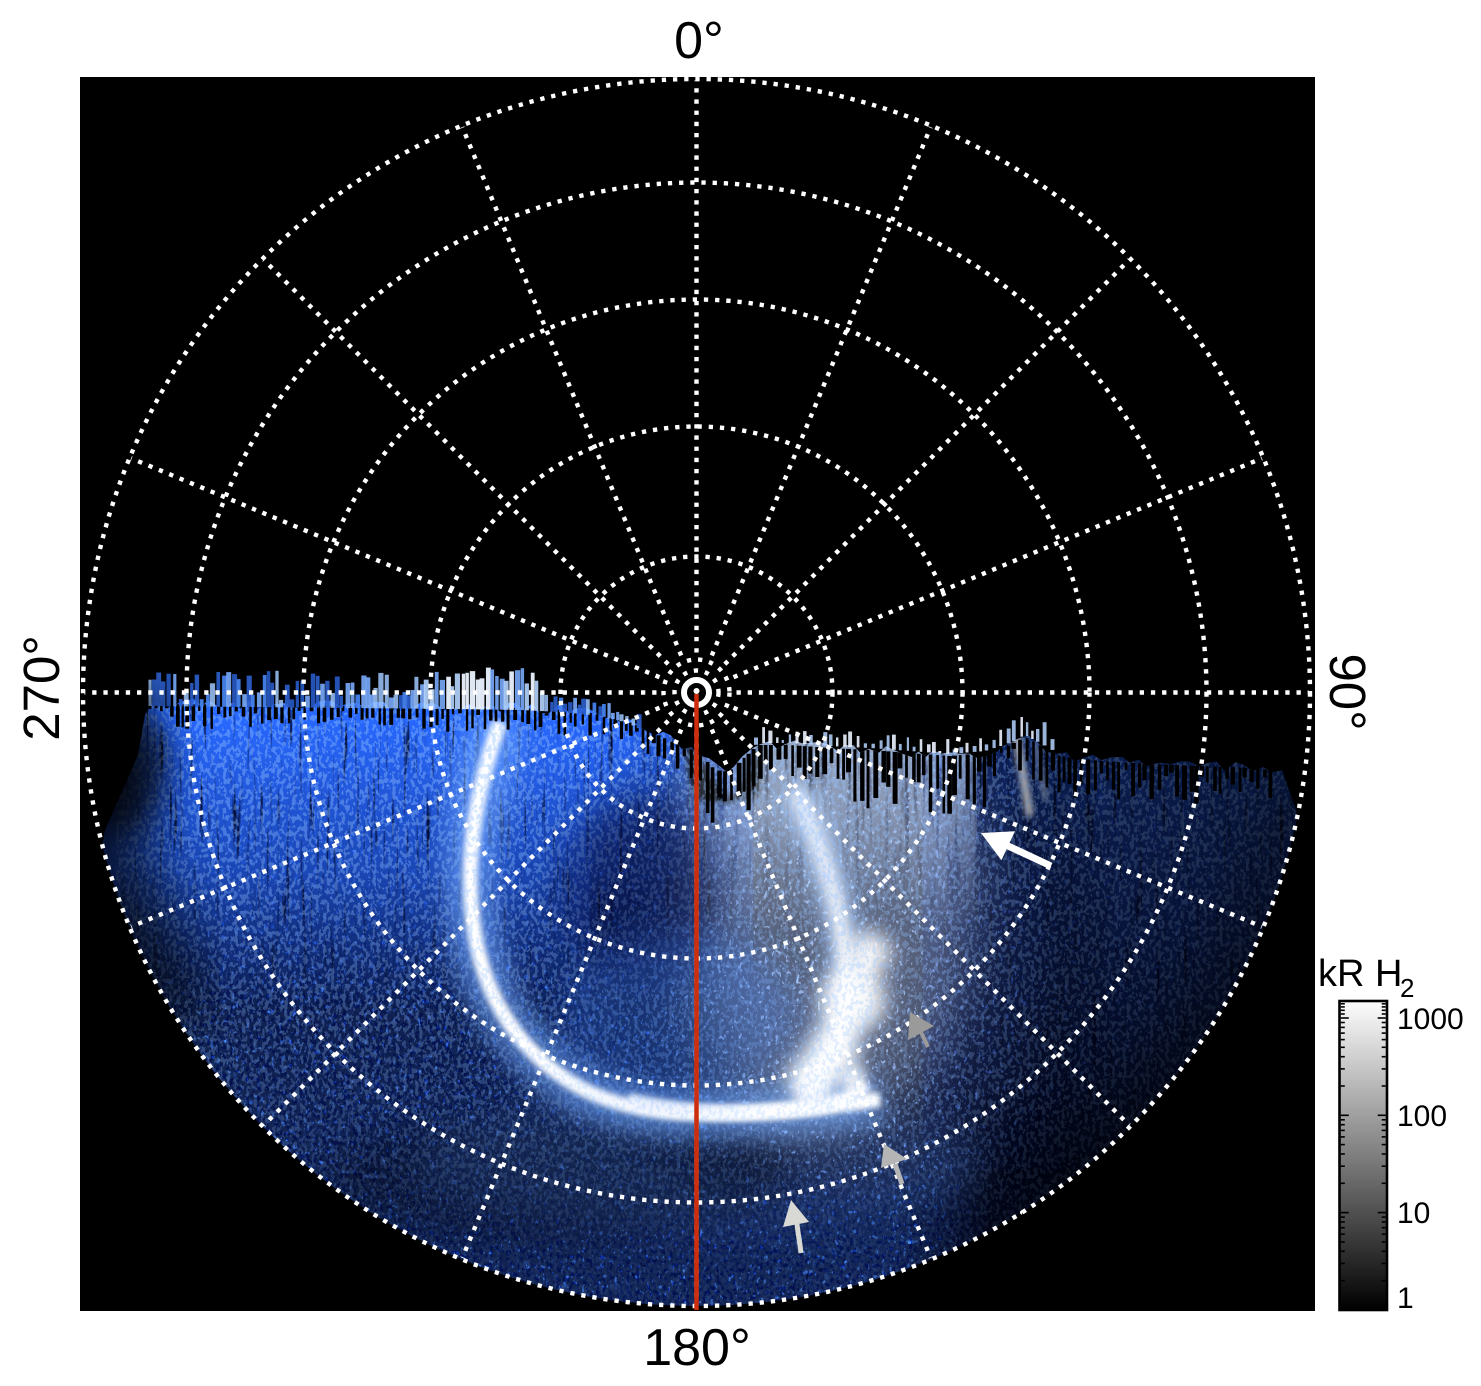  I want to click on svg-text: 90°, so click(1347, 691).